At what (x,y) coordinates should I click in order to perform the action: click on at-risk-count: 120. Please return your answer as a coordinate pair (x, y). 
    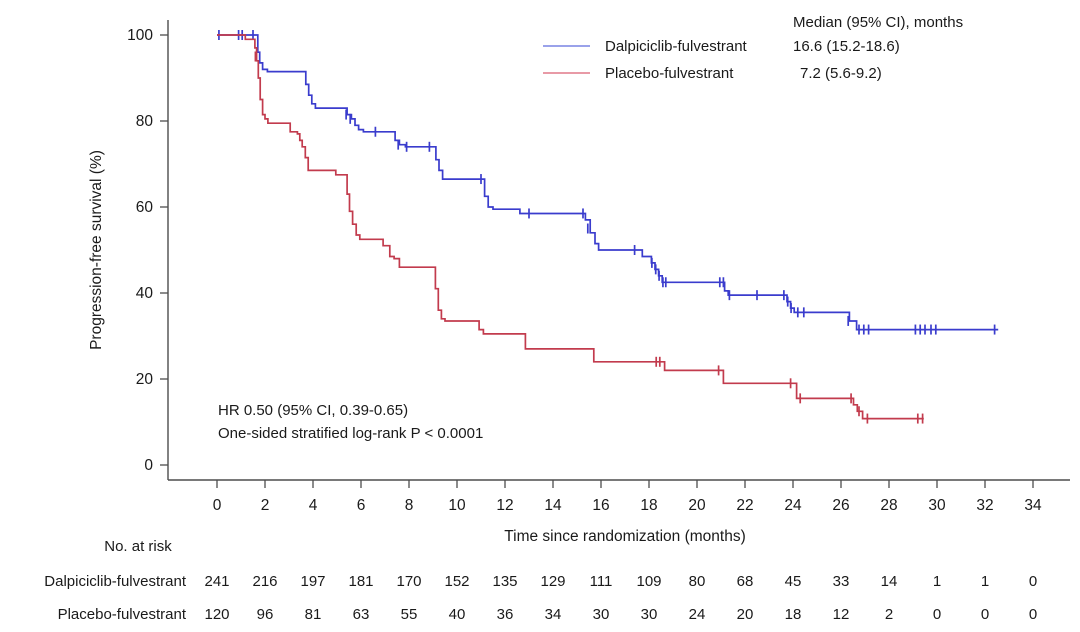
    Looking at the image, I should click on (217, 614).